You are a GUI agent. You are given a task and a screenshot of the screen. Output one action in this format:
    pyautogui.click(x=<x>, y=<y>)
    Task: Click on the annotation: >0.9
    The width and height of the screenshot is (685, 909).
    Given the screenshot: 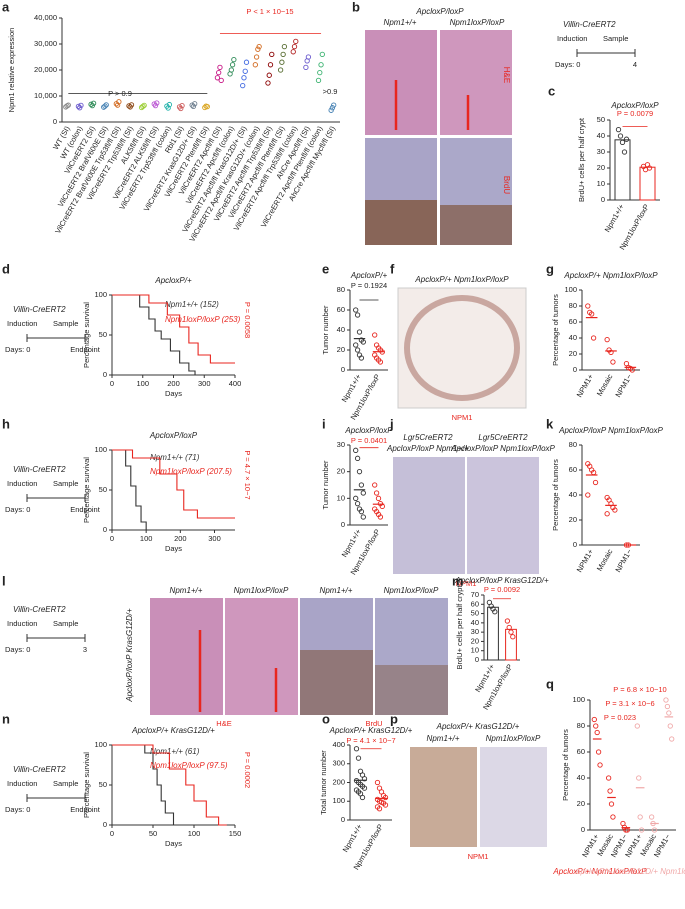 What is the action you would take?
    pyautogui.click(x=330, y=91)
    